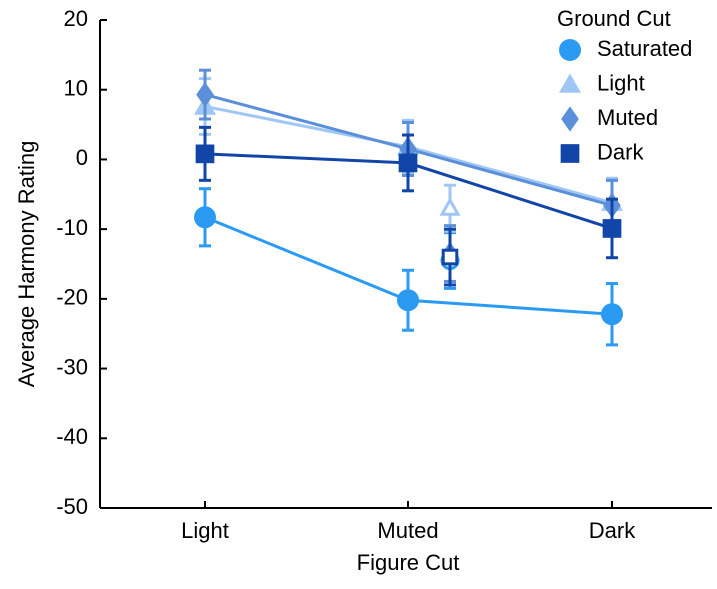  Describe the element at coordinates (205, 530) in the screenshot. I see `x-tick-label: Light` at that location.